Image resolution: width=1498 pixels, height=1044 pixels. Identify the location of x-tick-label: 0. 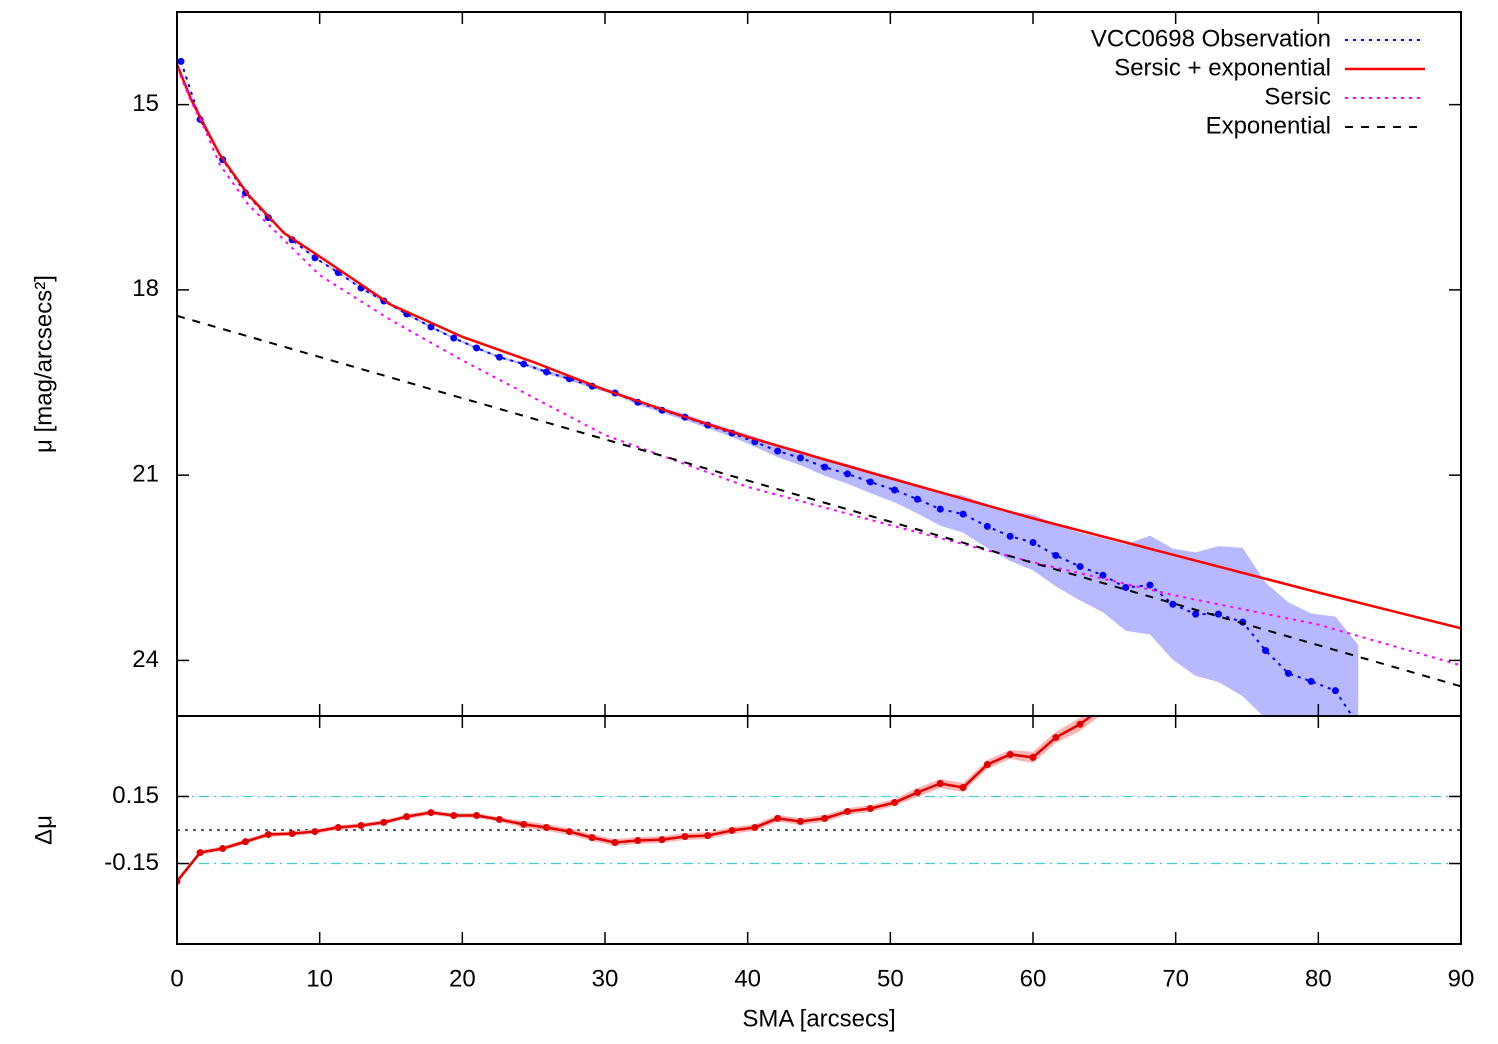
(176, 978).